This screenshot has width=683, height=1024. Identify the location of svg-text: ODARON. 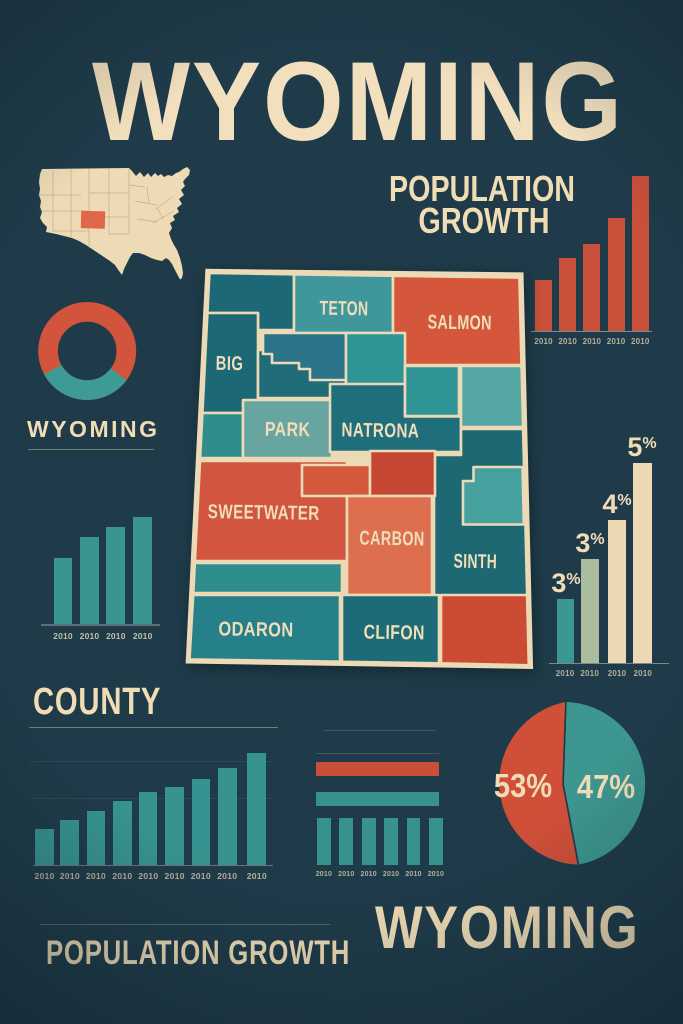
(255, 629).